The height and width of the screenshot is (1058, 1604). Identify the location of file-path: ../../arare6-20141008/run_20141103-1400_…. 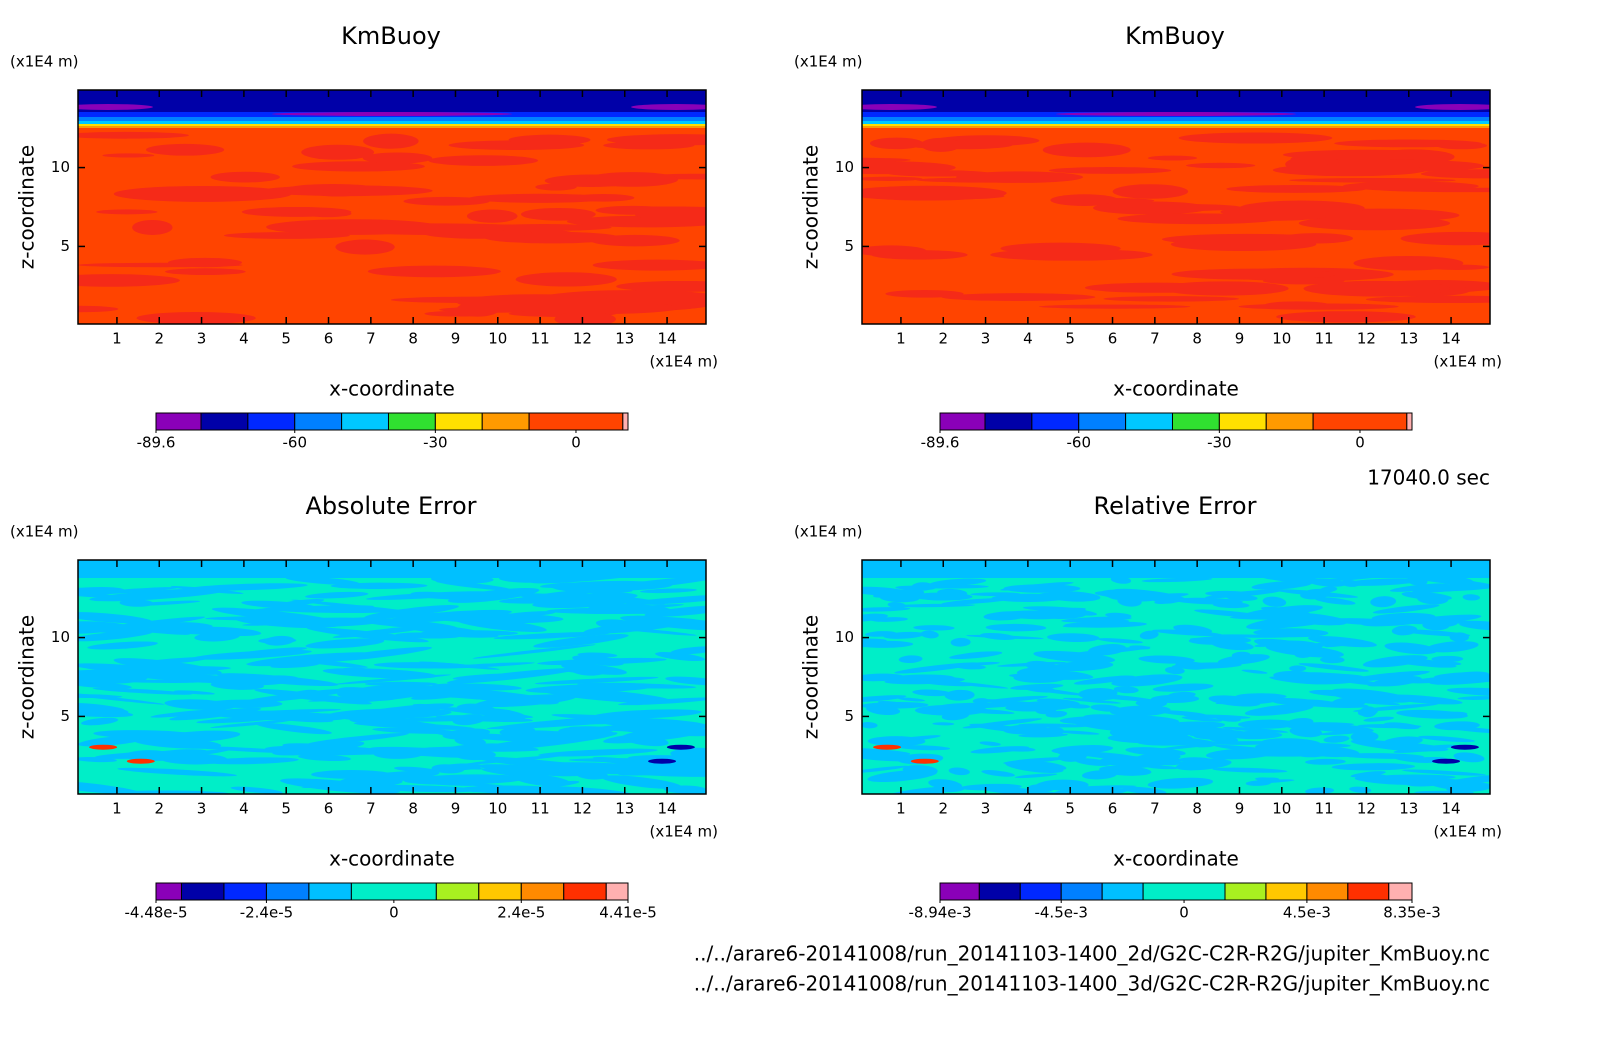
(1092, 984).